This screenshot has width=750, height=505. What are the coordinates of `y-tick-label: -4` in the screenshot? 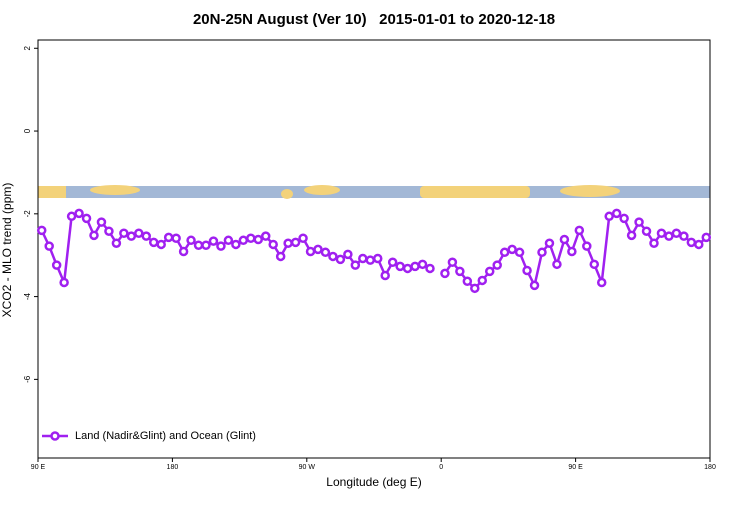 It's located at (27, 296).